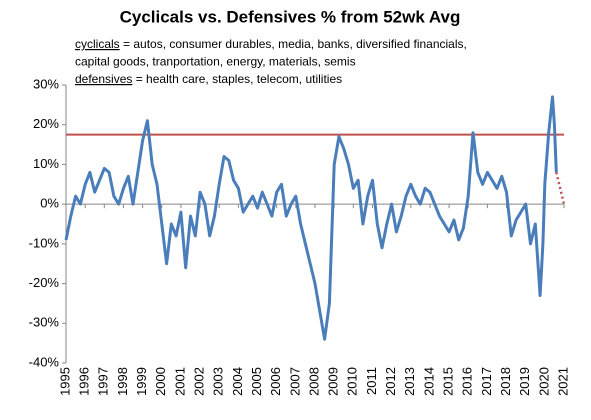 This screenshot has width=591, height=420. Describe the element at coordinates (49, 203) in the screenshot. I see `y-tick-label: 0%` at that location.